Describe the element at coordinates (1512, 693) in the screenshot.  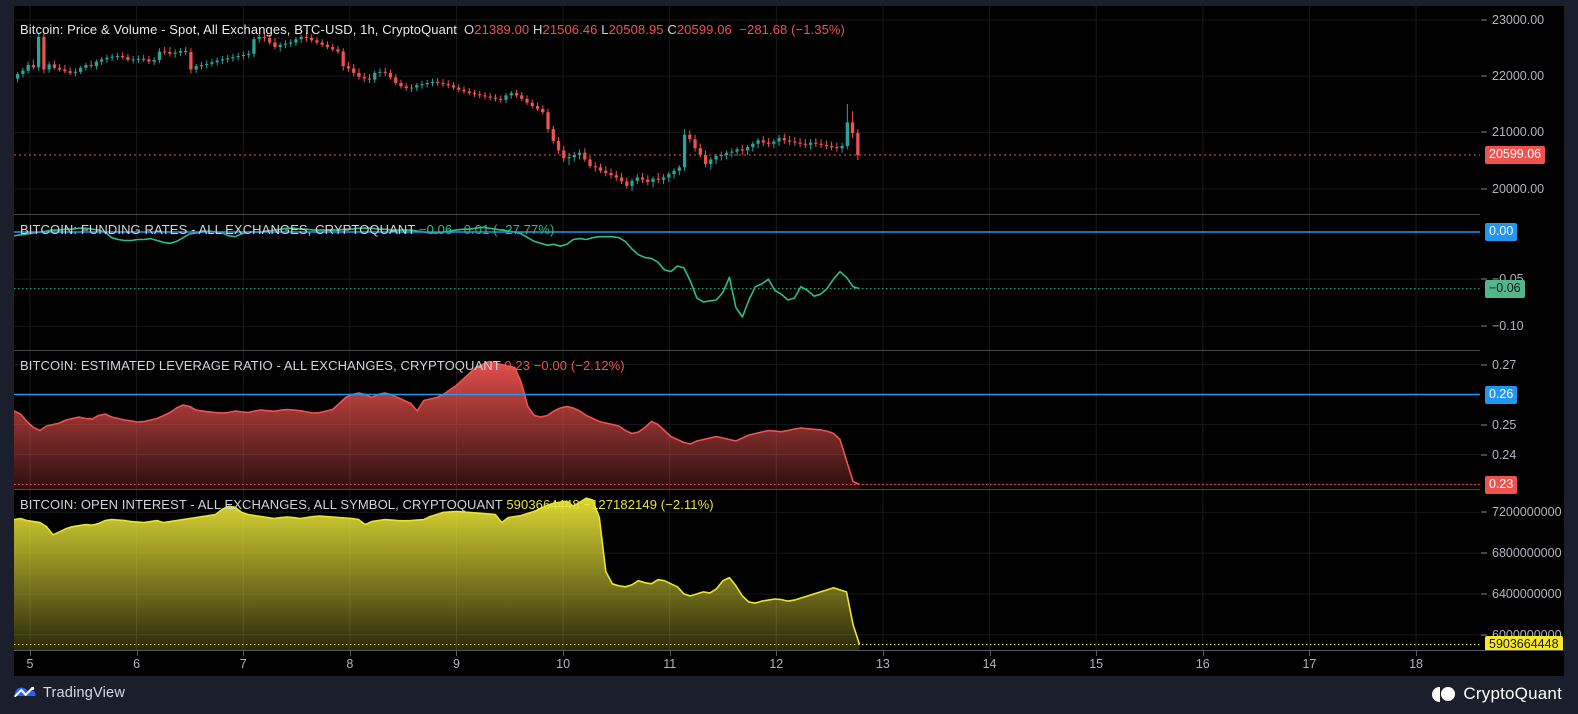
I see `cryptoquant-label: CryptoQuant` at that location.